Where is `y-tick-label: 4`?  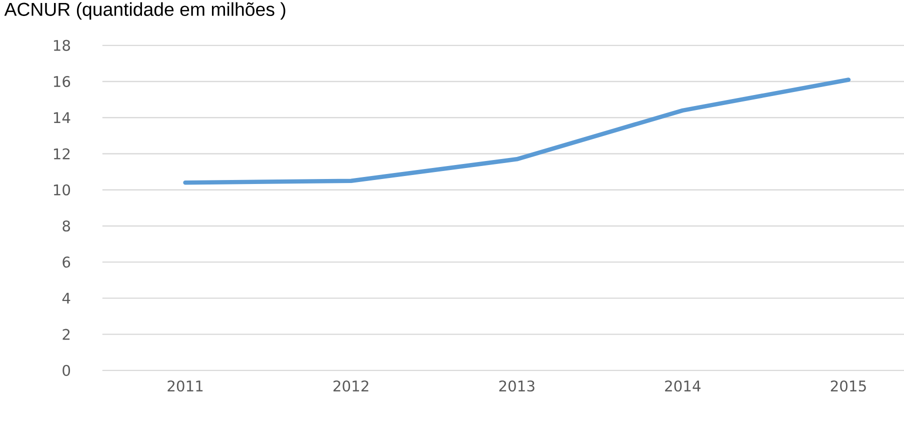
y-tick-label: 4 is located at coordinates (66, 298).